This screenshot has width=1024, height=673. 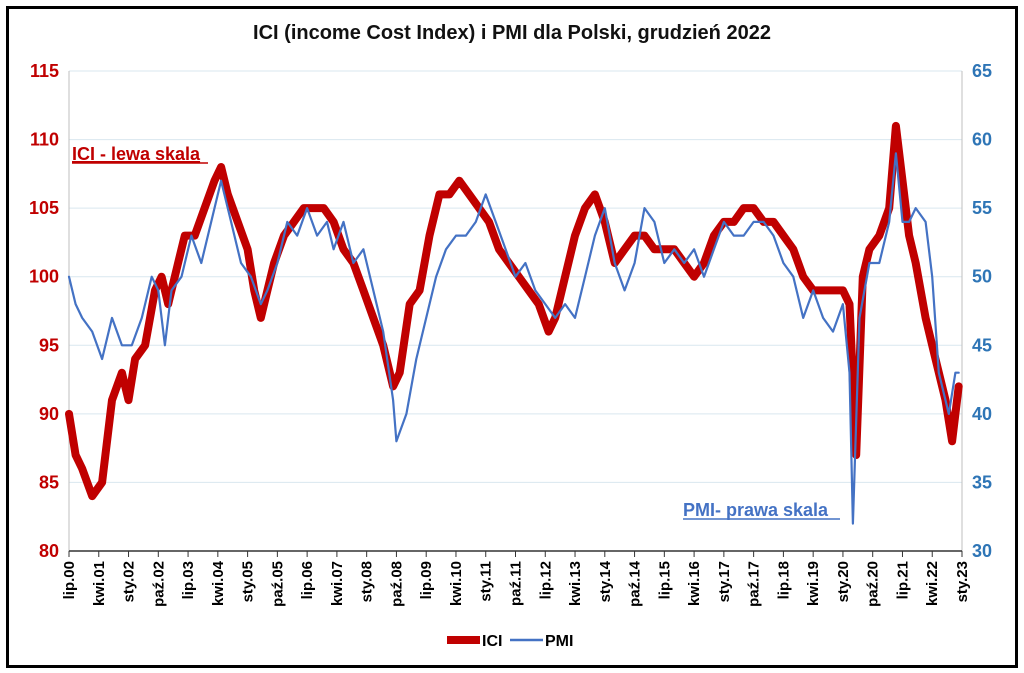 I want to click on x-tick-label: paź.08, so click(x=396, y=584).